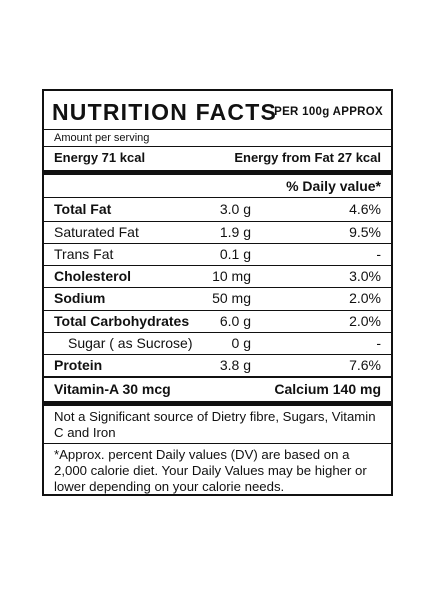  I want to click on nutrient-row-total-fat: Total Fat 3.0 g 4.6%, so click(217, 209).